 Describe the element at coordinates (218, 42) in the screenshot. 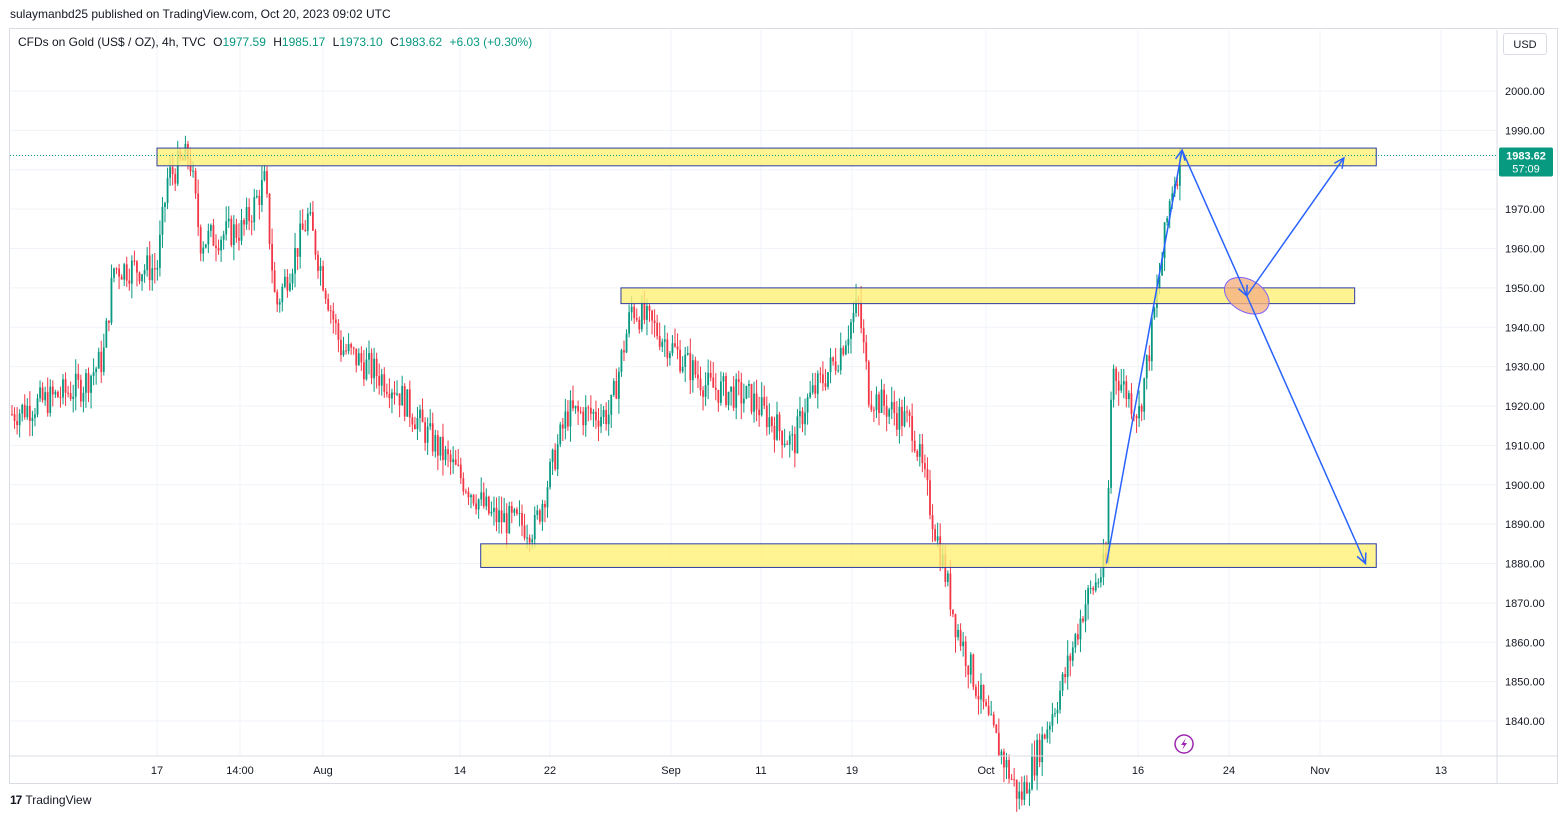

I see `open-label: O` at that location.